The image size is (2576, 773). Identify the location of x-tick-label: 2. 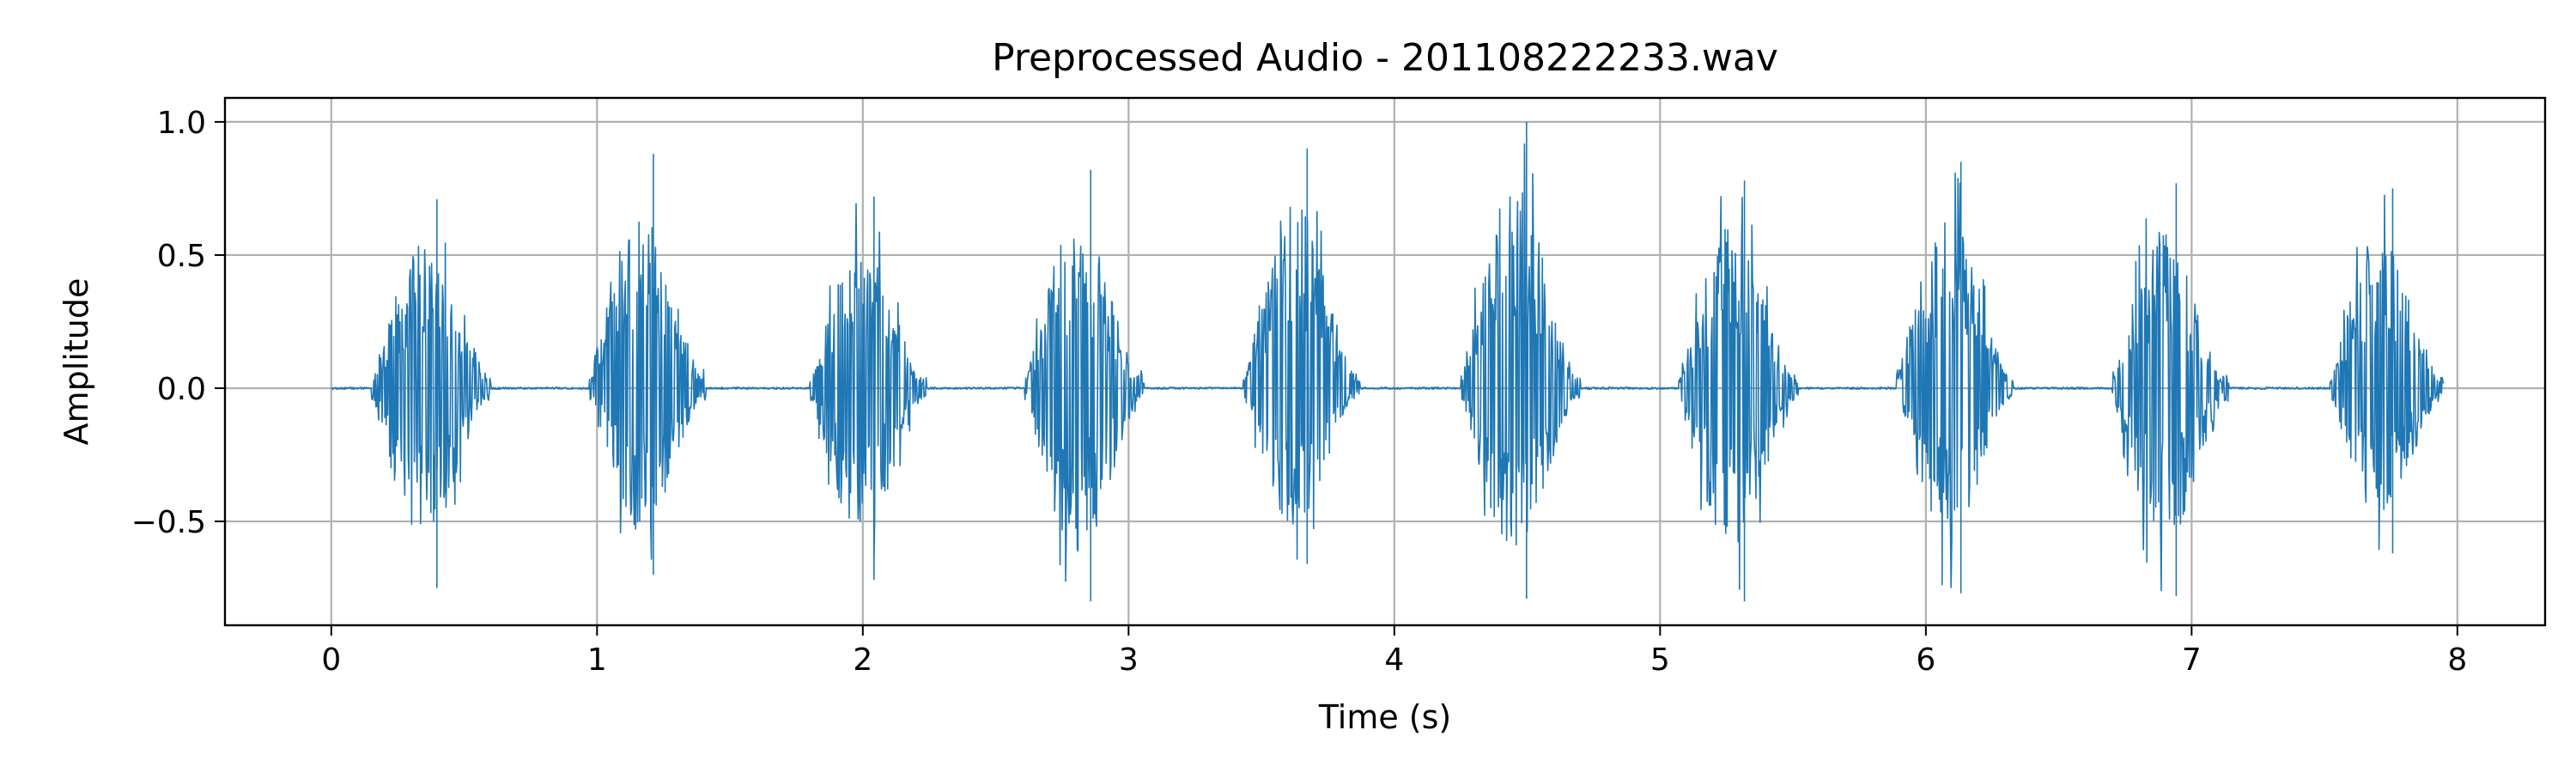
(863, 660).